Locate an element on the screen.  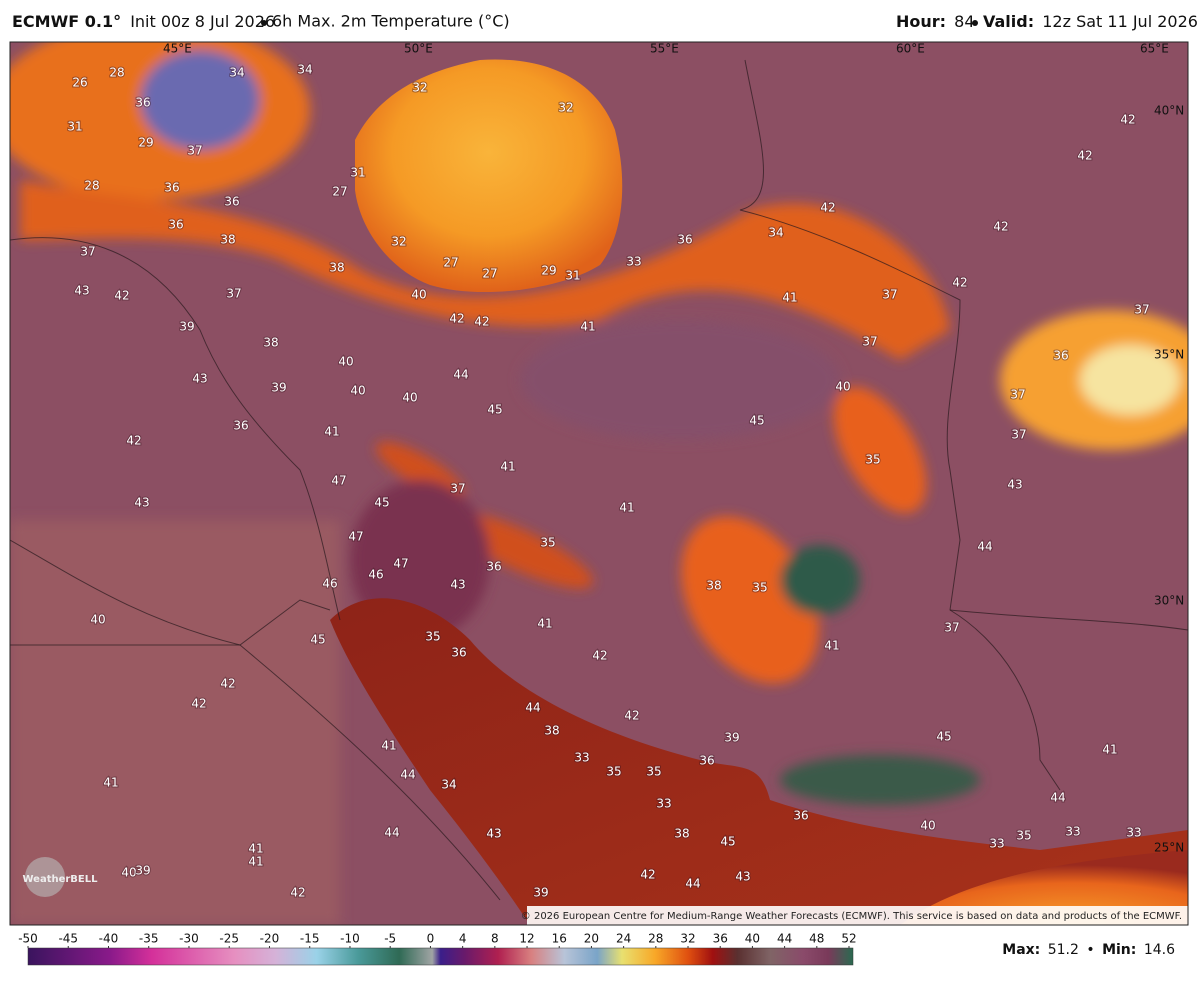
longitude-label: 65°E is located at coordinates (1154, 49).